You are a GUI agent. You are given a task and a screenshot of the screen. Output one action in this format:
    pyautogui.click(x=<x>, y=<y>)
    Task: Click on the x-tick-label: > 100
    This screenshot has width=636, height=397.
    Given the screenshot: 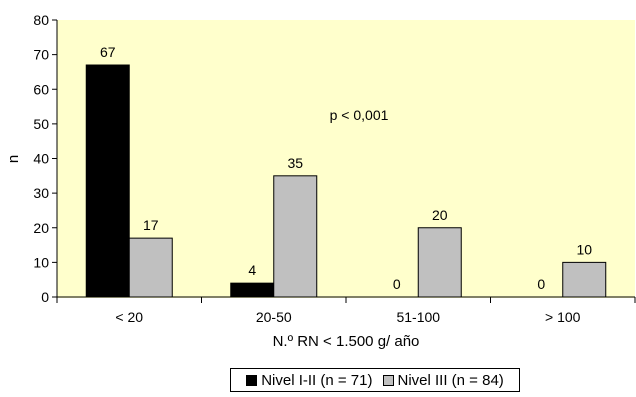 What is the action you would take?
    pyautogui.click(x=563, y=317)
    